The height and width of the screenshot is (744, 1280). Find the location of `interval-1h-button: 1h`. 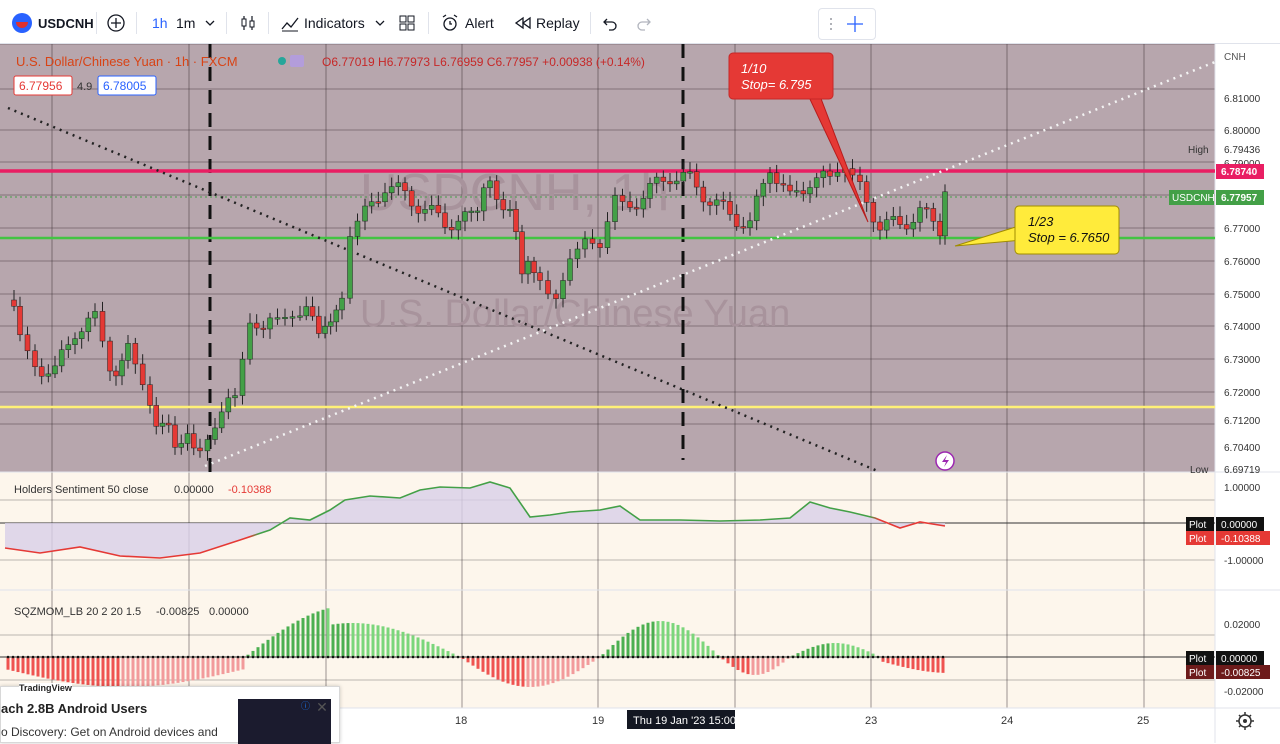

interval-1h-button: 1h is located at coordinates (160, 23).